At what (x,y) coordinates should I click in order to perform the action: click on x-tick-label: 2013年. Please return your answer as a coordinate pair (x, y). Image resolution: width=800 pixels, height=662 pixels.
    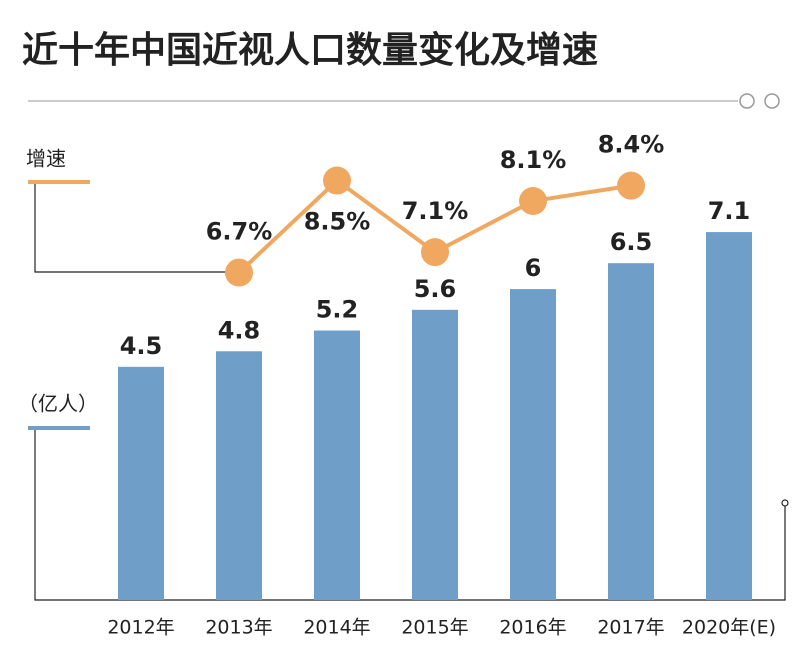
    Looking at the image, I should click on (238, 628).